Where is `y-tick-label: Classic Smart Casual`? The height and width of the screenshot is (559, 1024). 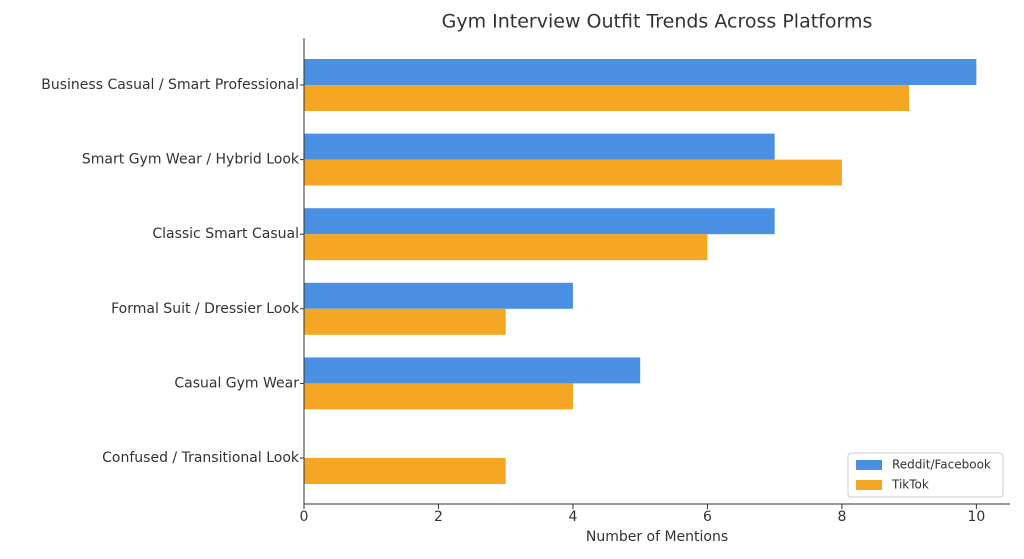
y-tick-label: Classic Smart Casual is located at coordinates (225, 234).